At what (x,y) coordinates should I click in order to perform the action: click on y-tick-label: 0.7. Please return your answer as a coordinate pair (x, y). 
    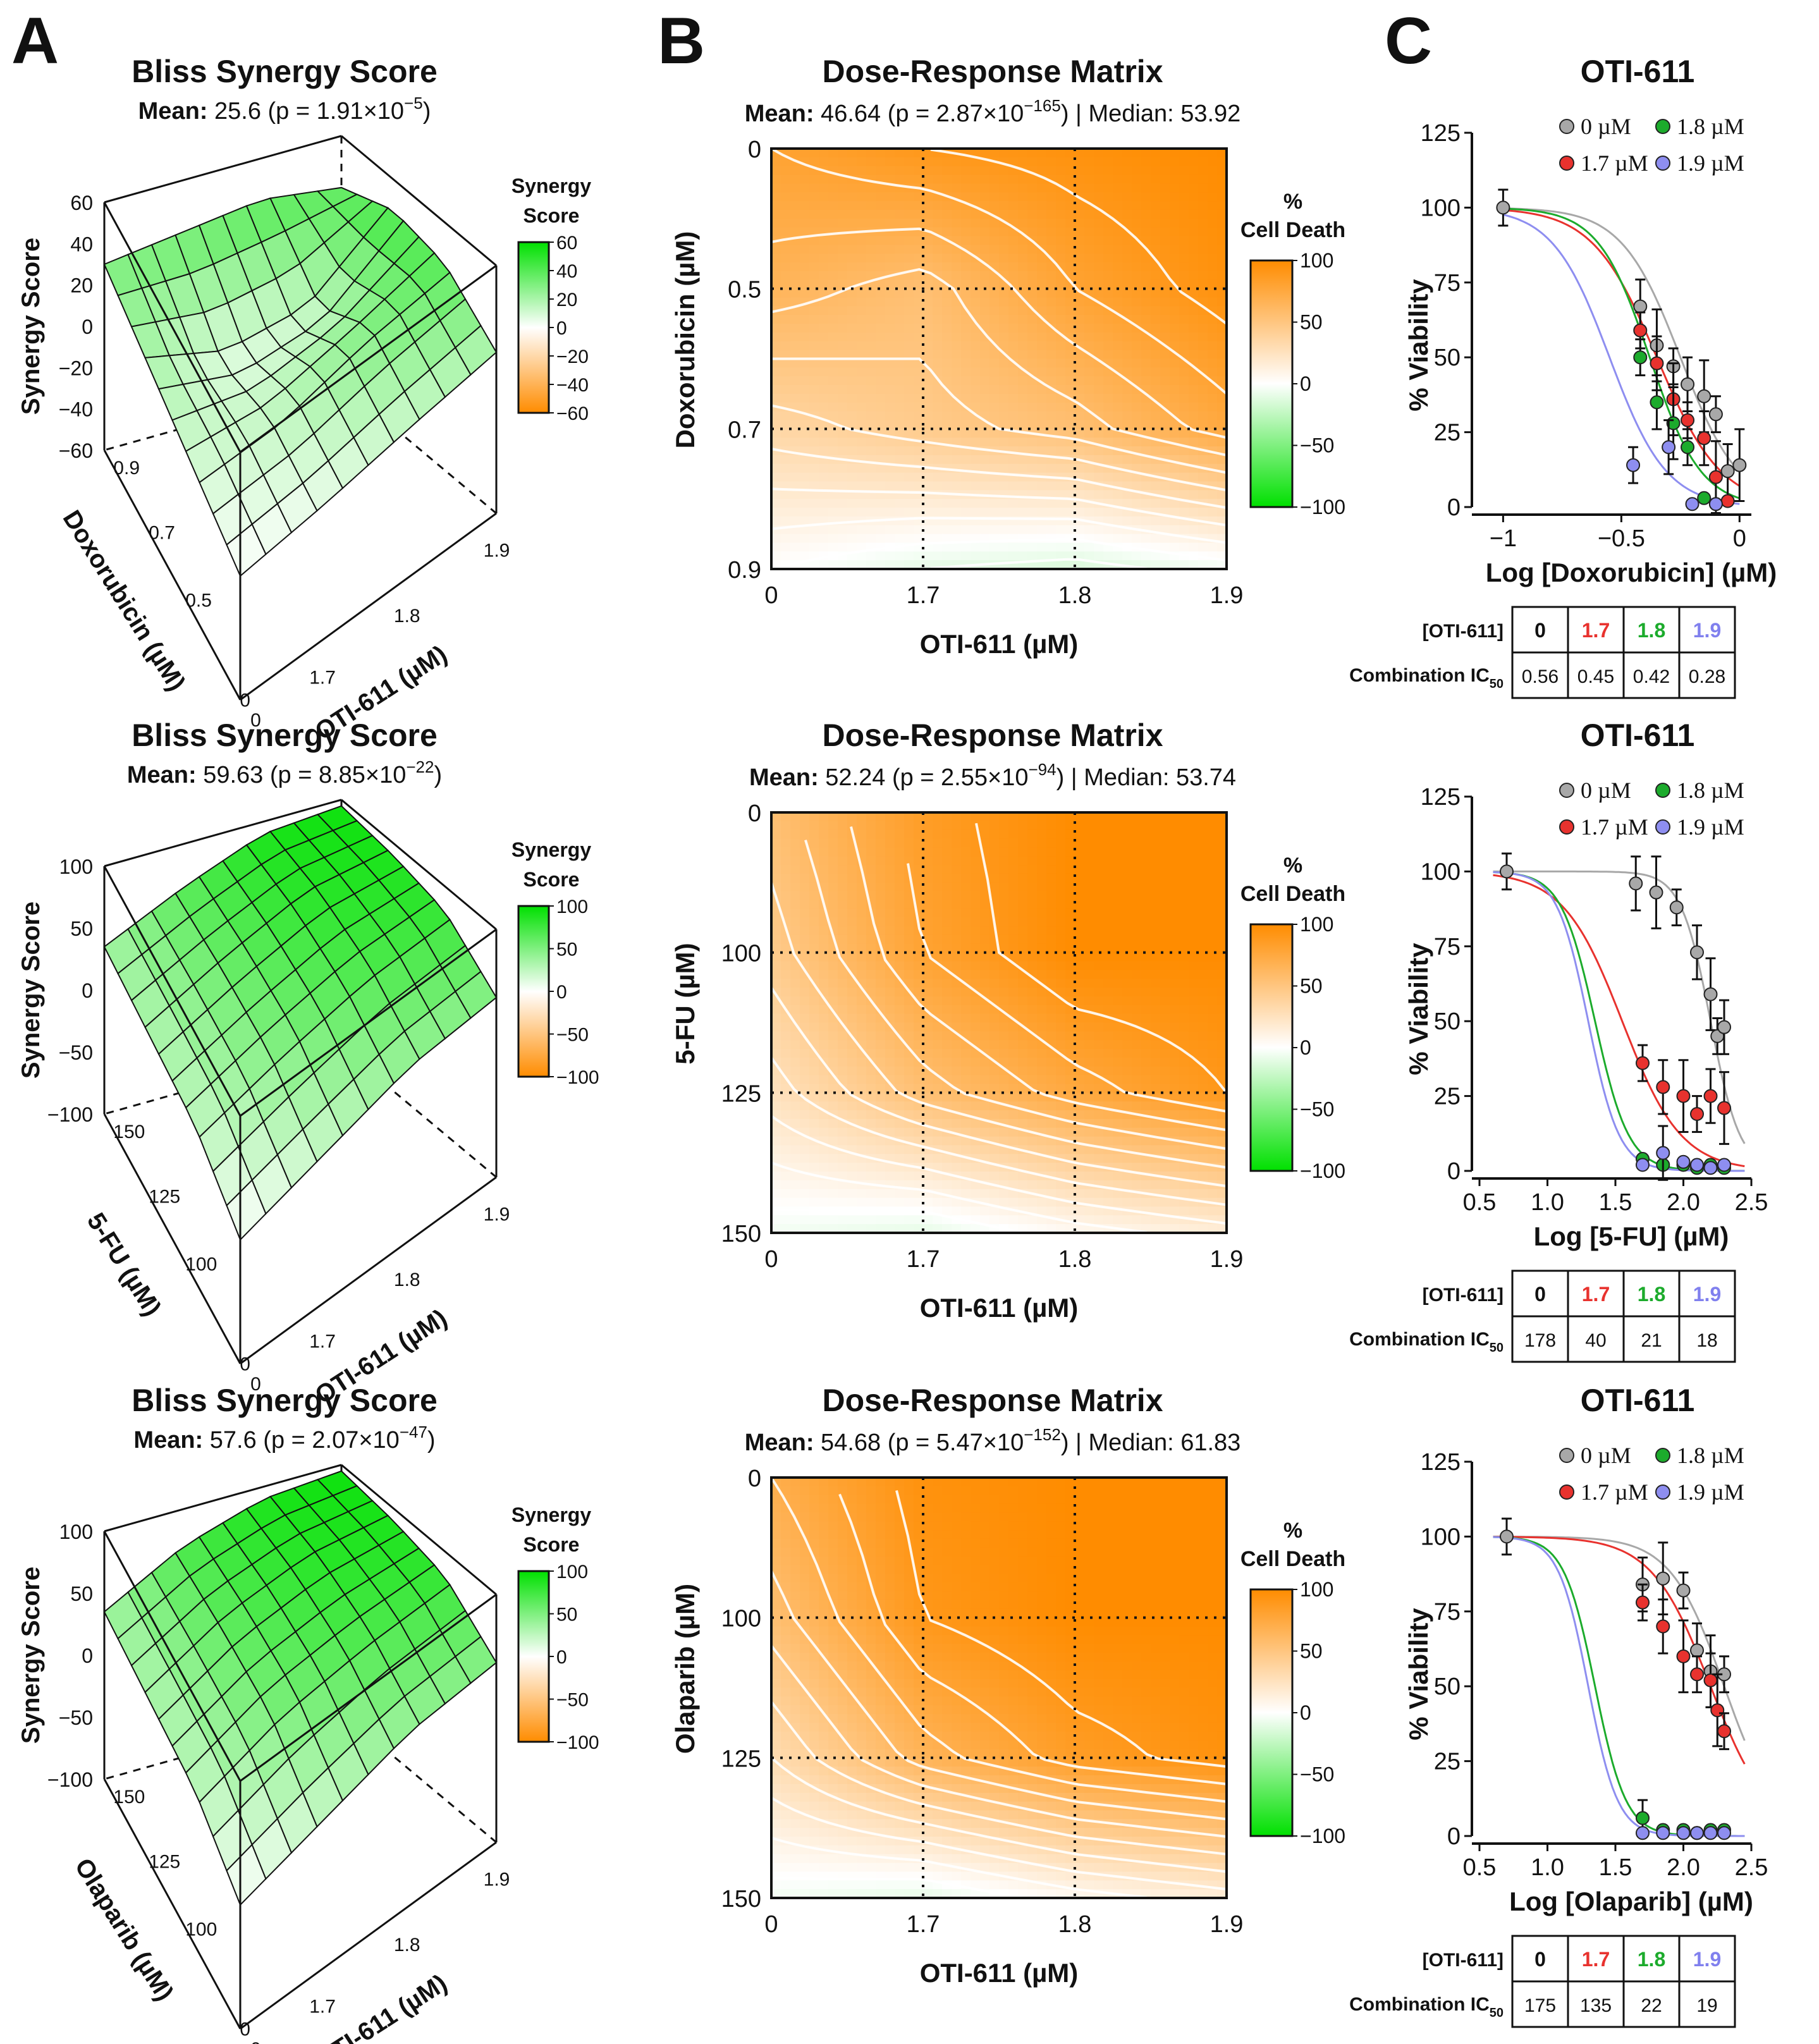
    Looking at the image, I should click on (744, 430).